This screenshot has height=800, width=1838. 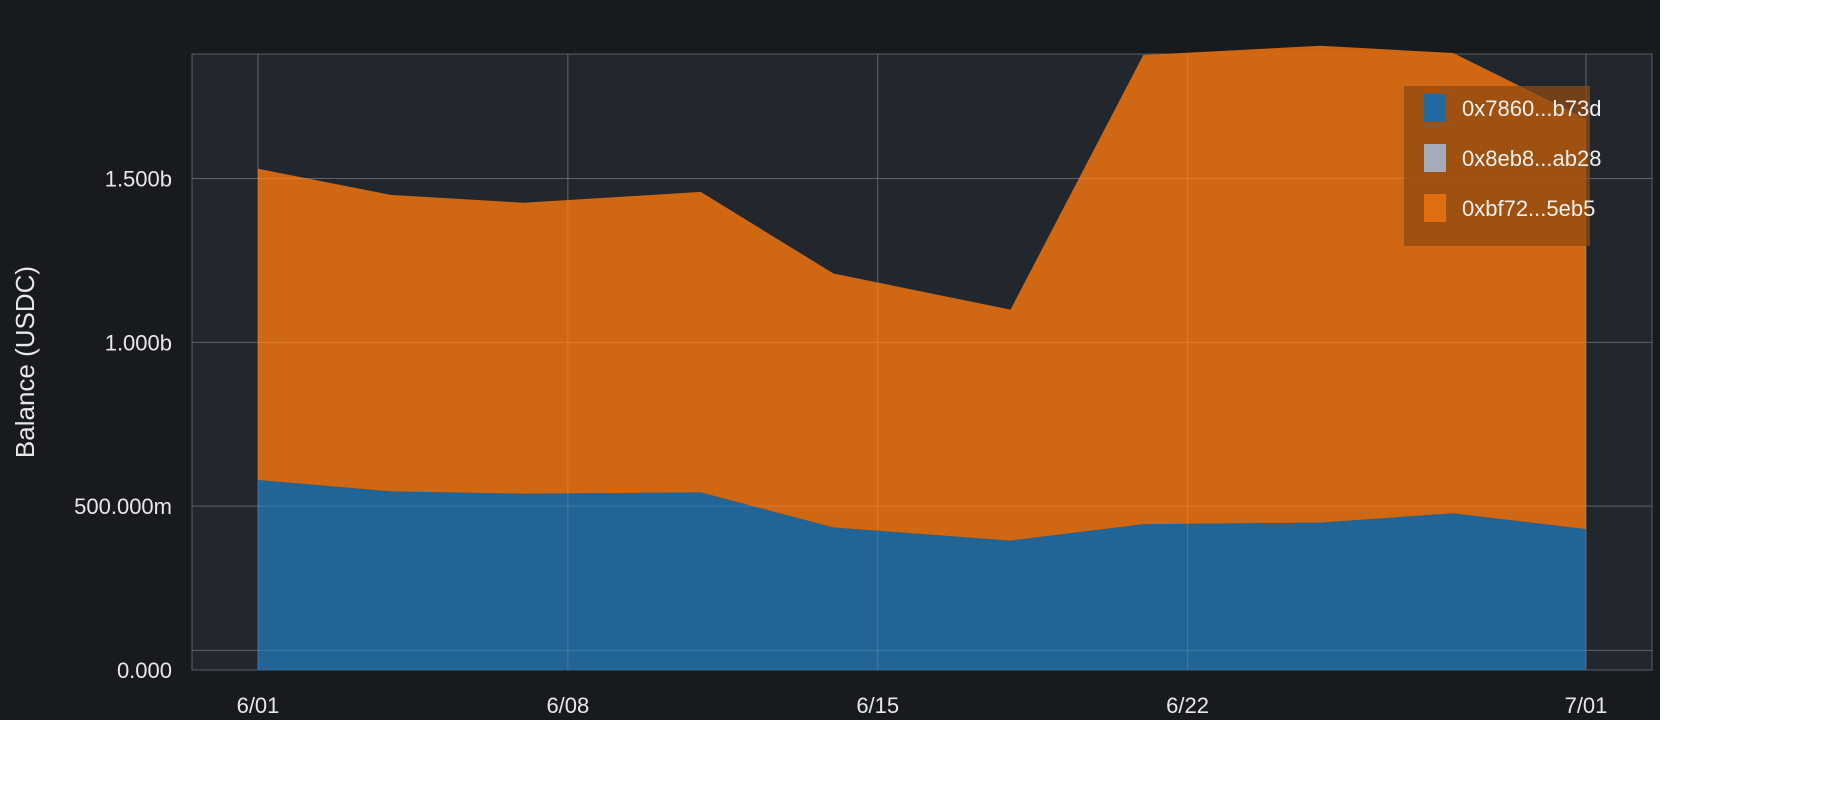 What do you see at coordinates (1531, 108) in the screenshot?
I see `legend-label: 0x7860...b73d` at bounding box center [1531, 108].